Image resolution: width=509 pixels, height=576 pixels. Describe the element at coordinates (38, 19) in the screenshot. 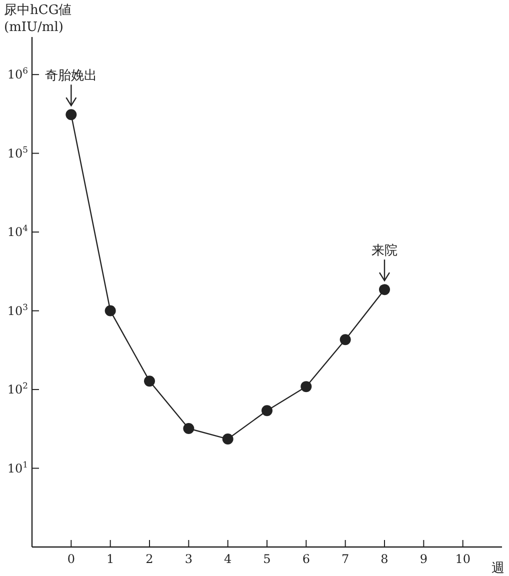

I see `y-axis-title: 尿中hCG値 (mIU/ml)` at that location.